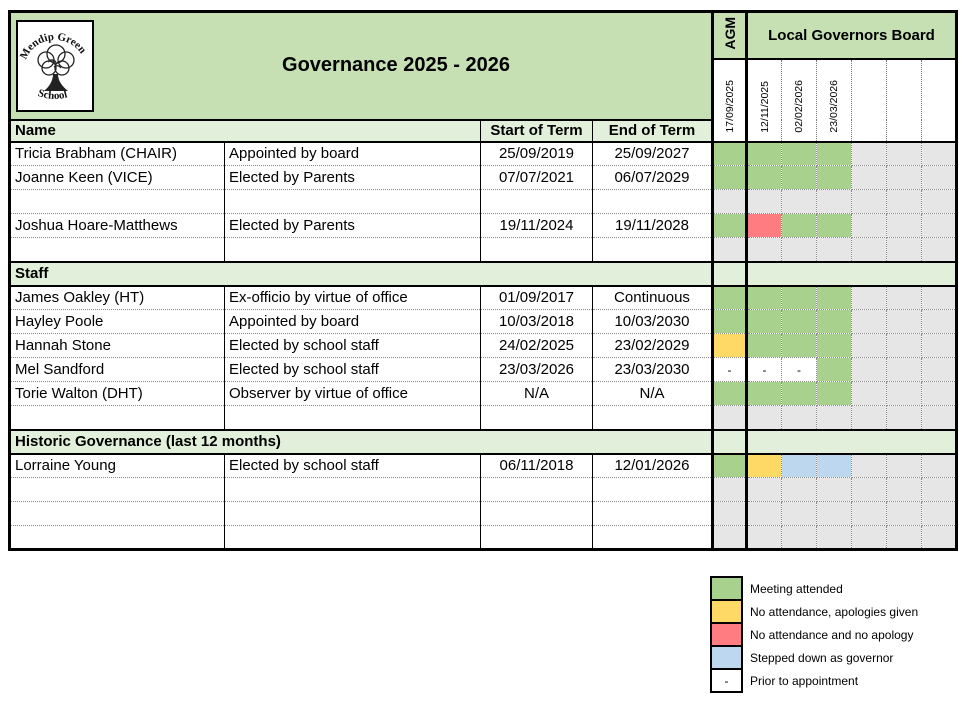 The width and height of the screenshot is (962, 708). Describe the element at coordinates (117, 225) in the screenshot. I see `name-cell: Joshua Hoare-Matthews` at that location.